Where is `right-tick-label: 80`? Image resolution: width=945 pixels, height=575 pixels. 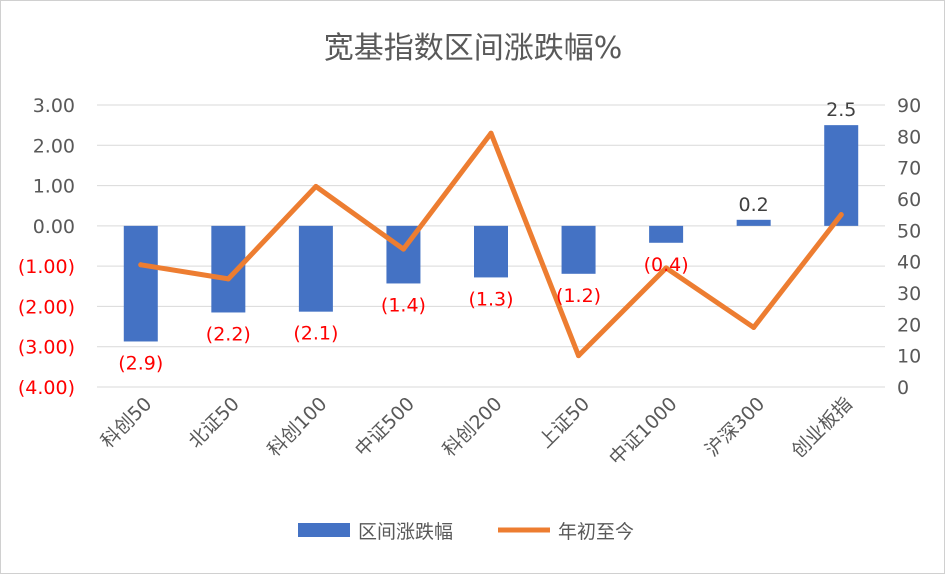
right-tick-label: 80 is located at coordinates (909, 137).